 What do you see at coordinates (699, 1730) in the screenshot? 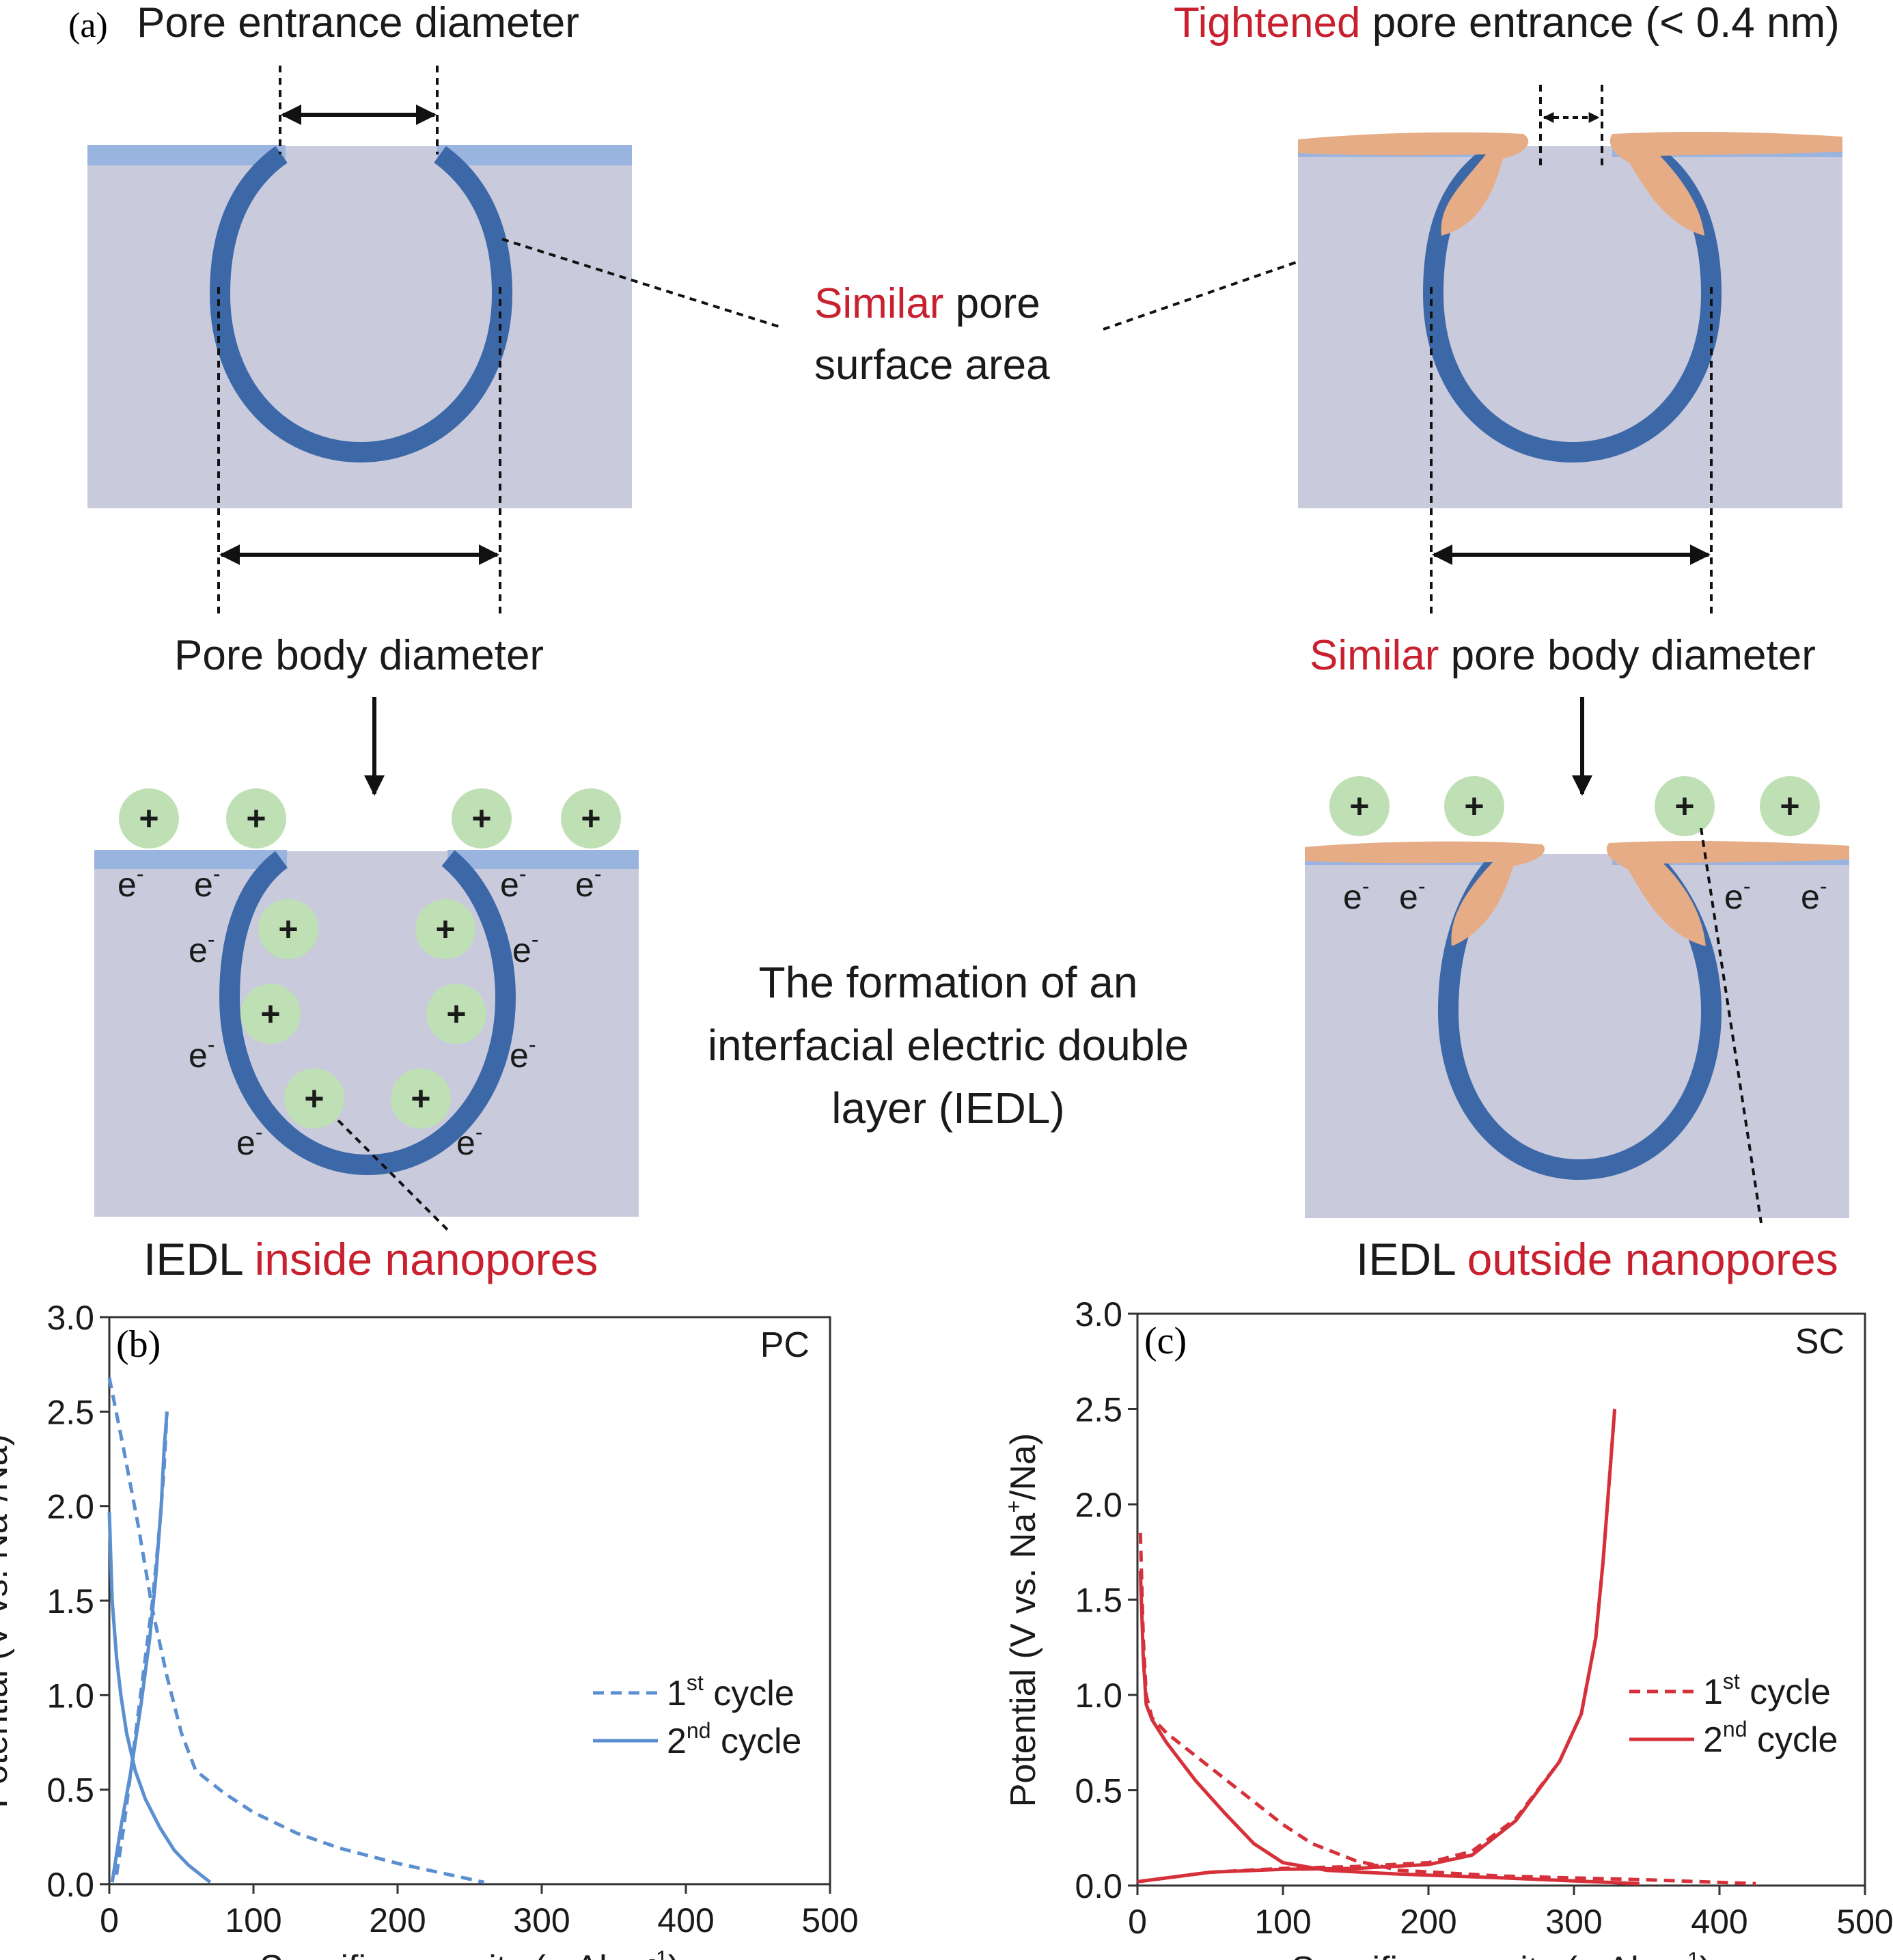
I see `legend-sup: nd` at bounding box center [699, 1730].